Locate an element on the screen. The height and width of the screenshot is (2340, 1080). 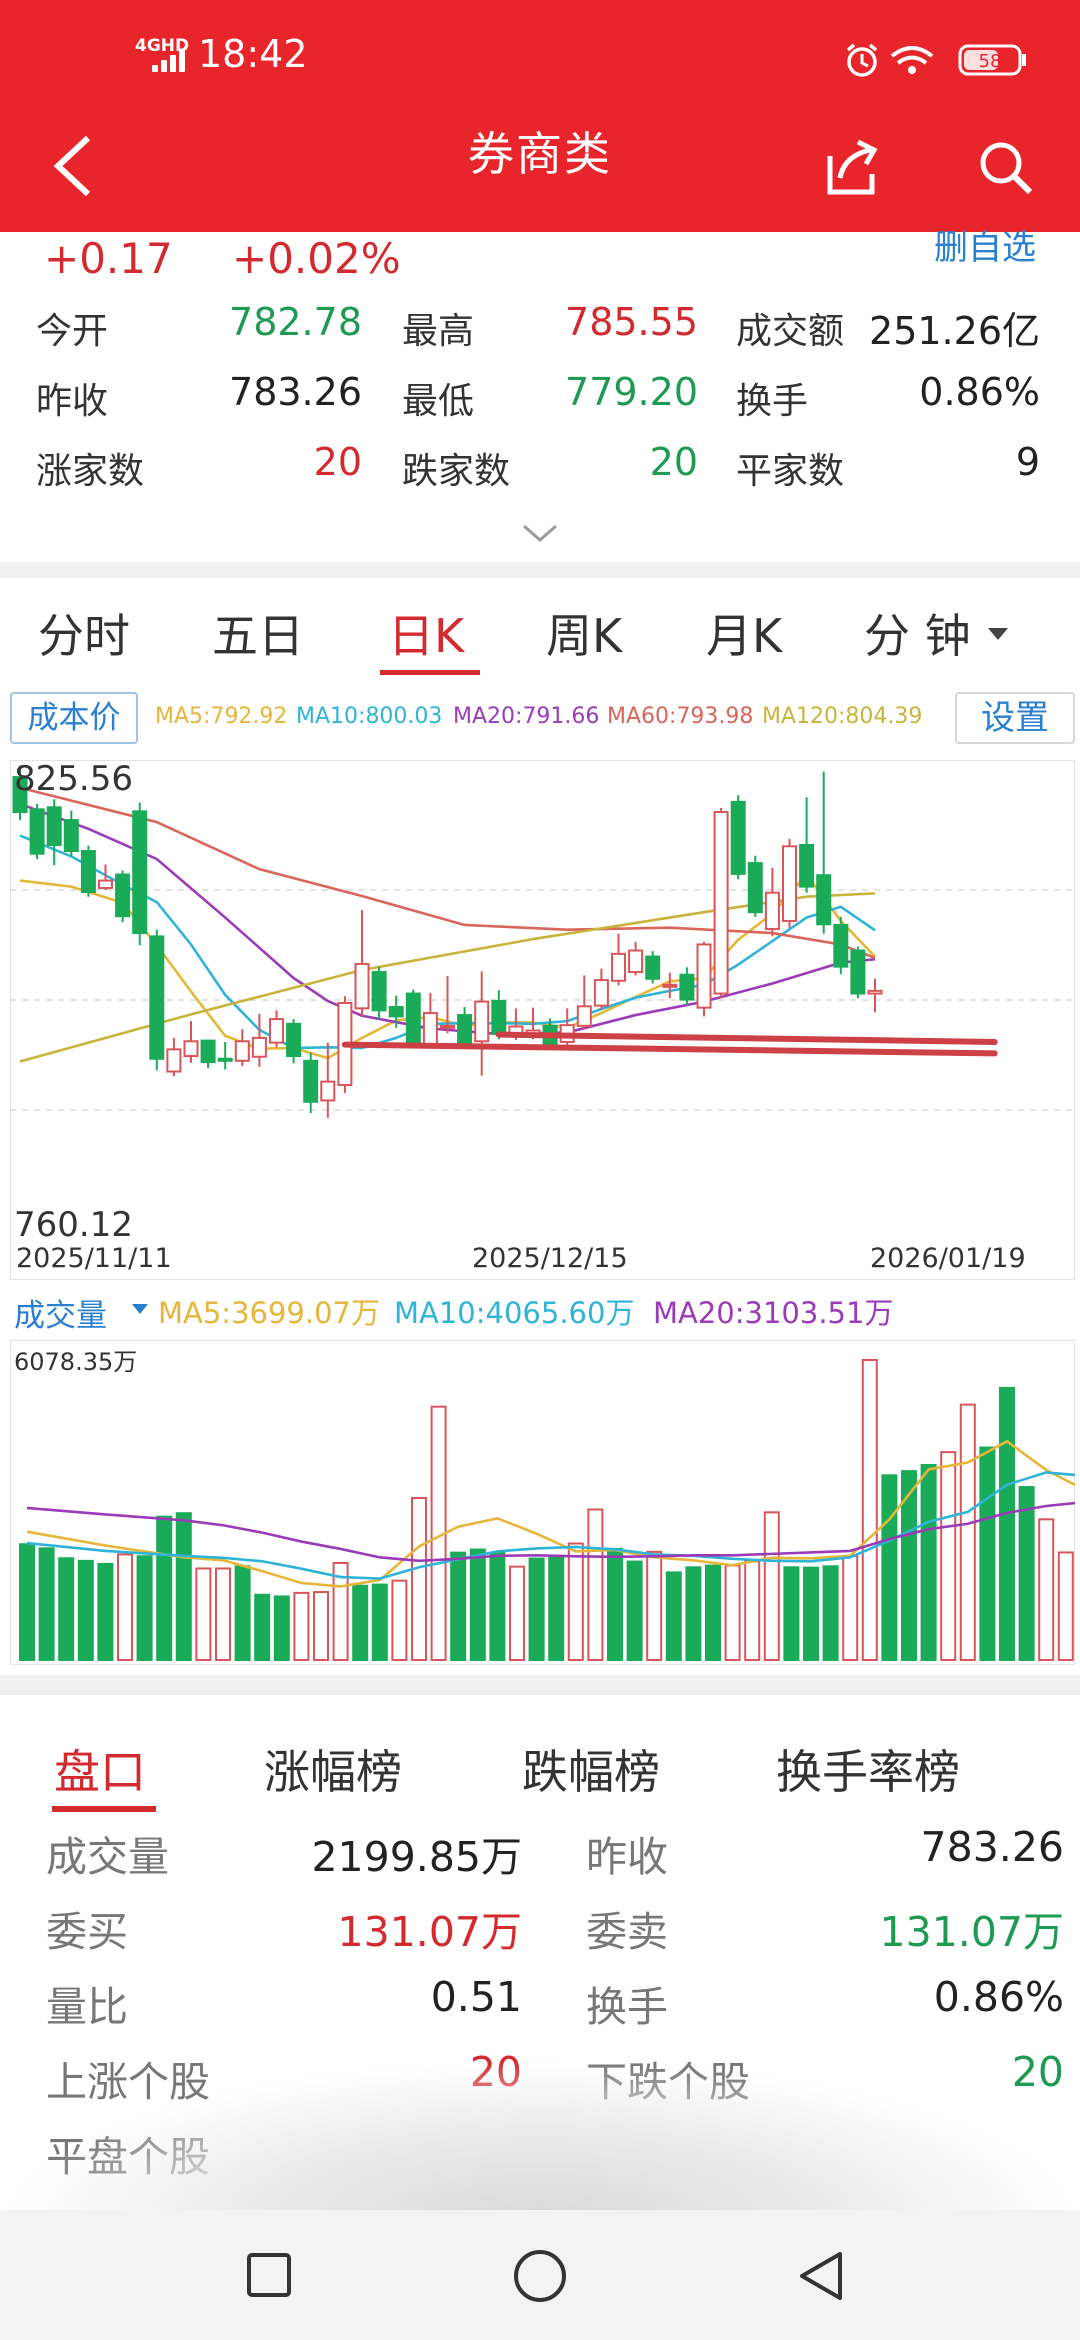
tab-daily-k: 日K is located at coordinates (426, 636).